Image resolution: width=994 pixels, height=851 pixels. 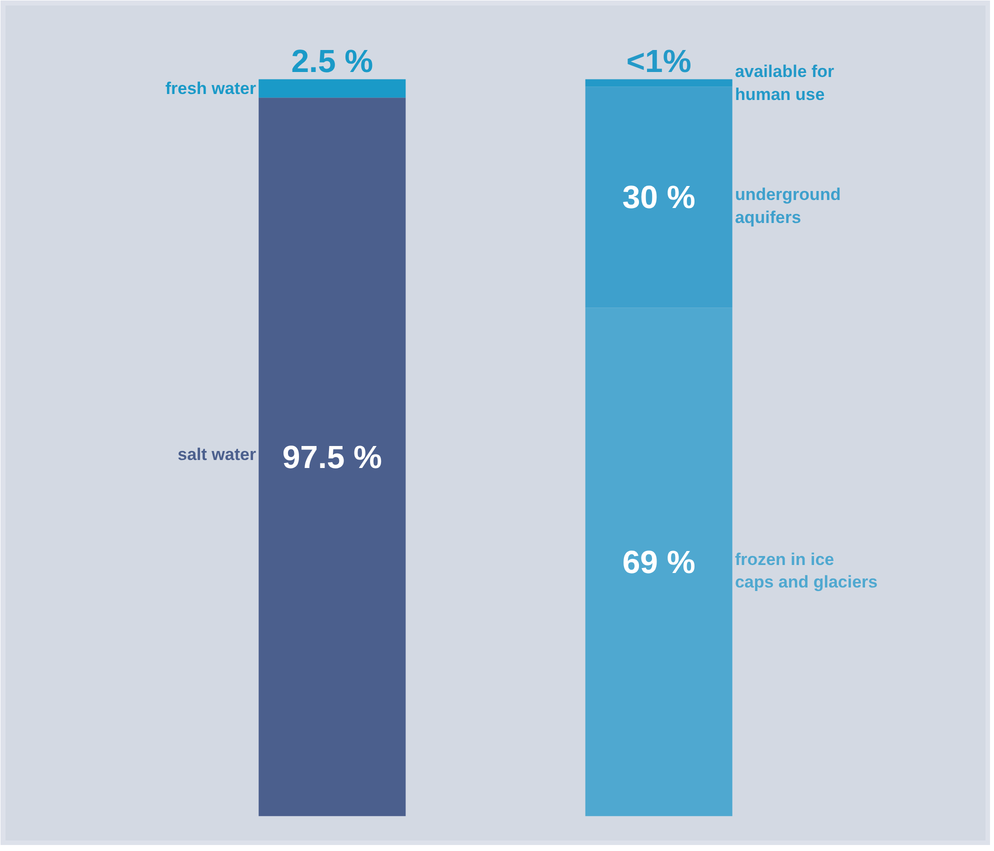 What do you see at coordinates (217, 454) in the screenshot?
I see `series-label: salt water` at bounding box center [217, 454].